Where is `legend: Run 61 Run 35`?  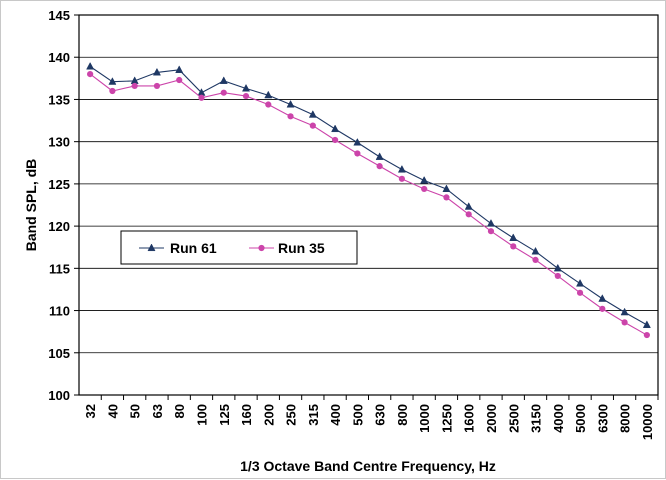 legend: Run 61 Run 35 is located at coordinates (239, 247).